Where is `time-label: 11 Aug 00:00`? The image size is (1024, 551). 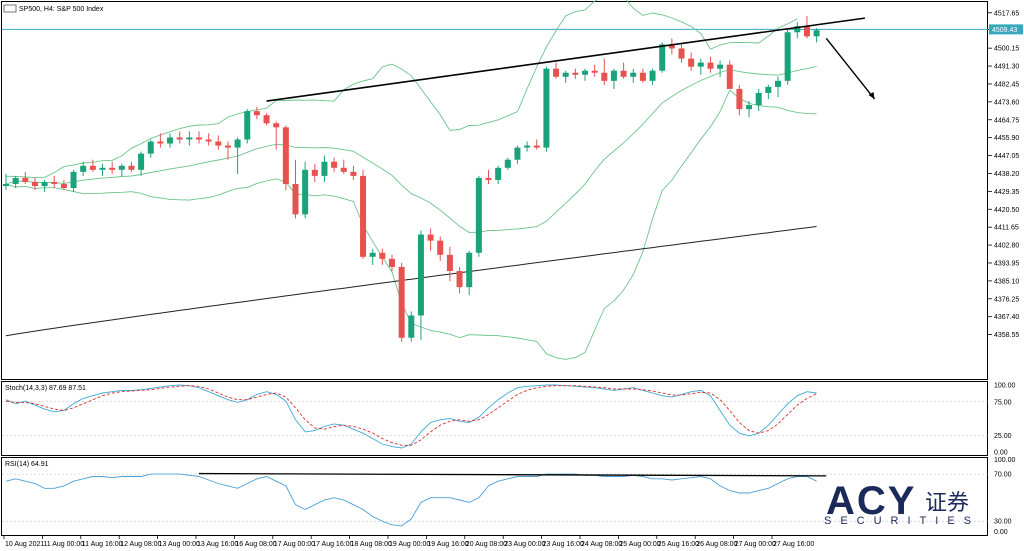 time-label: 11 Aug 00:00 is located at coordinates (63, 544).